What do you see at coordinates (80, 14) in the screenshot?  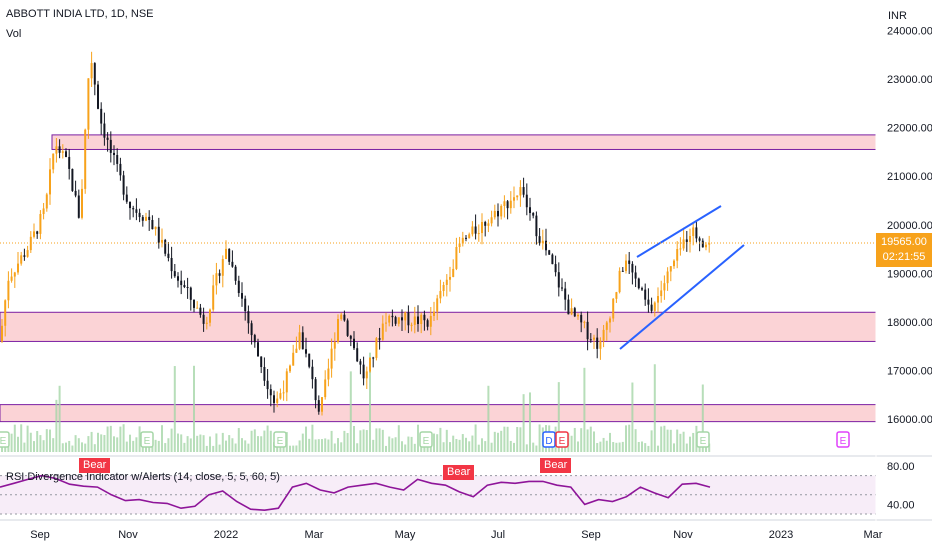 I see `symbol-title: ABBOTT INDIA LTD, 1D, NSE` at bounding box center [80, 14].